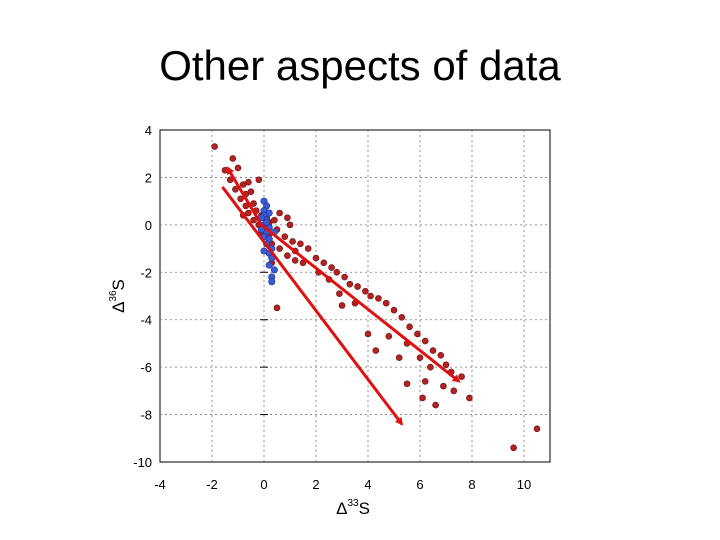 The width and height of the screenshot is (720, 540). Describe the element at coordinates (419, 484) in the screenshot. I see `x-tick-label: 6` at that location.